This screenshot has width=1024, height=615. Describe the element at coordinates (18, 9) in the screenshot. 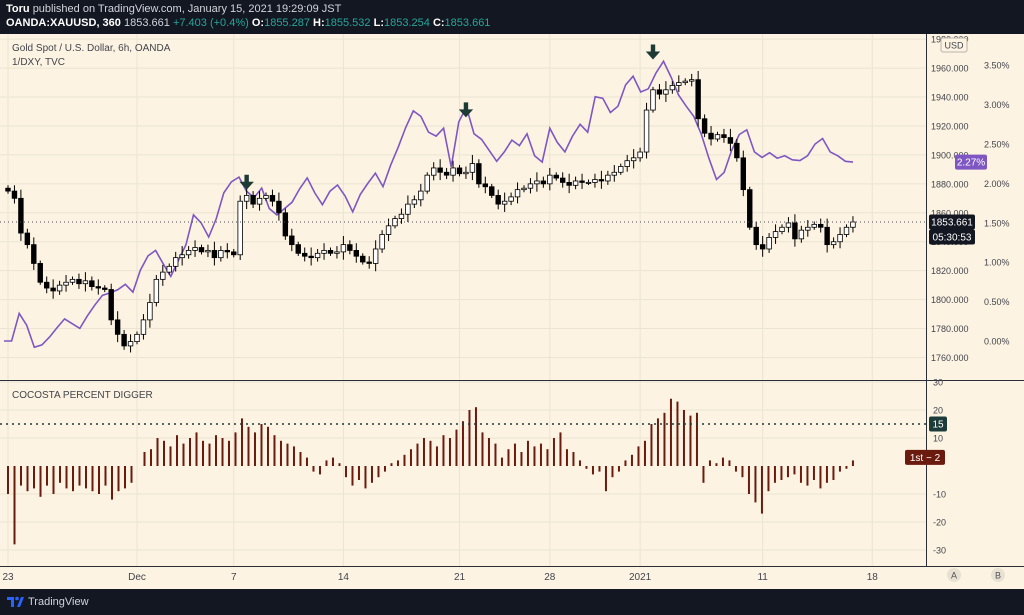

I see `author-name: Toru` at that location.